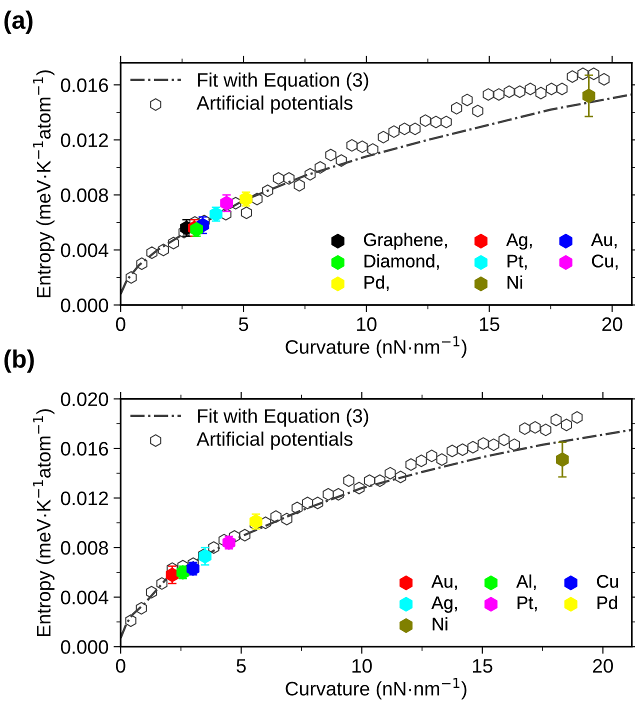 The height and width of the screenshot is (706, 635). I want to click on legend-label: Graphene,, so click(405, 241).